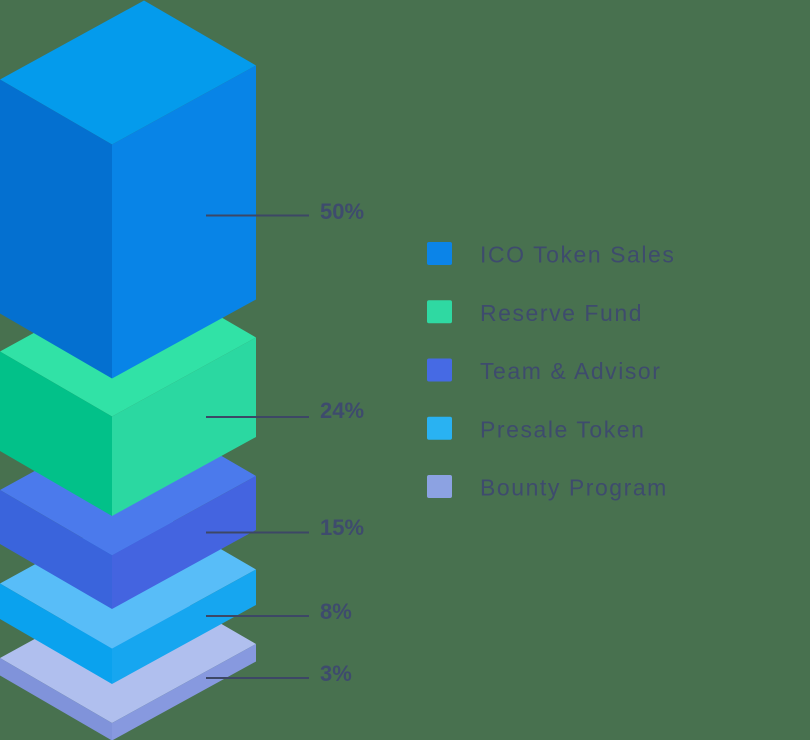 The image size is (810, 740). Describe the element at coordinates (336, 611) in the screenshot. I see `svg-text: 8%` at that location.